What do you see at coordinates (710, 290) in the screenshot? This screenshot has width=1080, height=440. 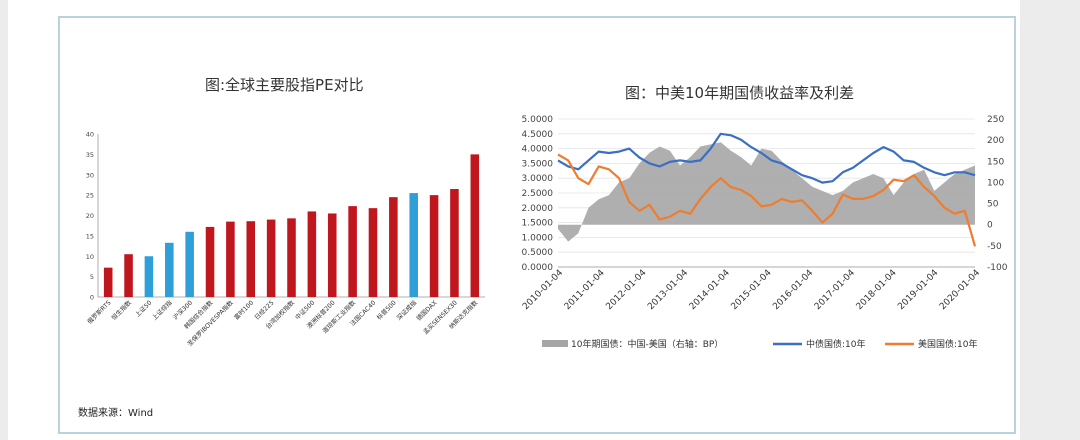 I see `bond-x-tick-label: 2014-01-04` at bounding box center [710, 290].